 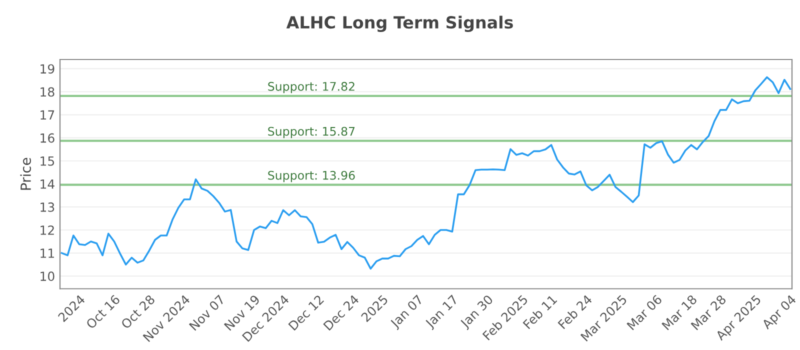 What do you see at coordinates (306, 312) in the screenshot?
I see `x-tick-label: Dec 12` at bounding box center [306, 312].